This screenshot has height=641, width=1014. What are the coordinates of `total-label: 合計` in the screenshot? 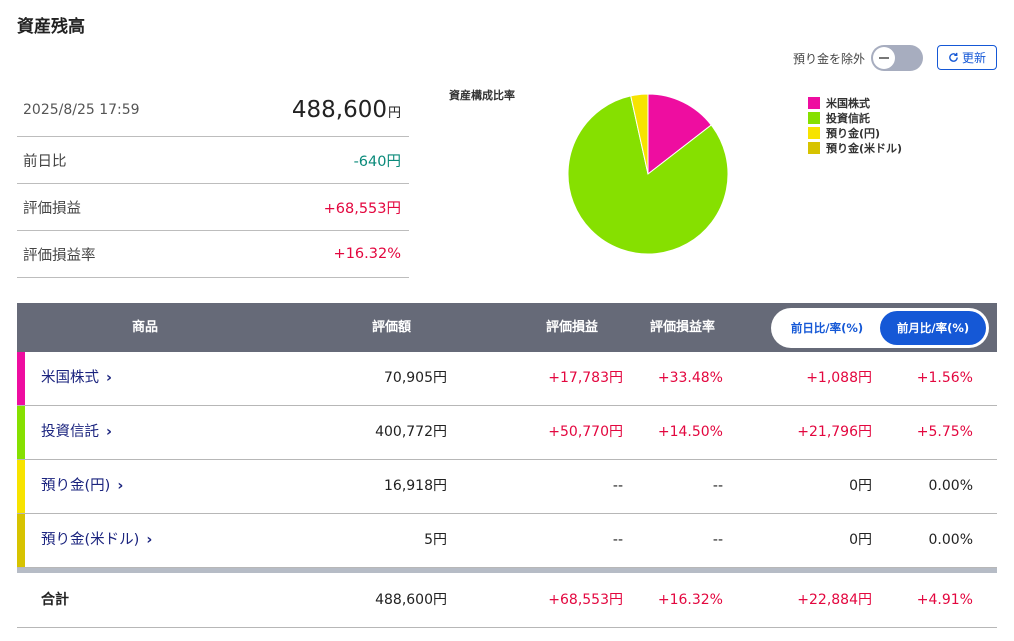 It's located at (55, 600).